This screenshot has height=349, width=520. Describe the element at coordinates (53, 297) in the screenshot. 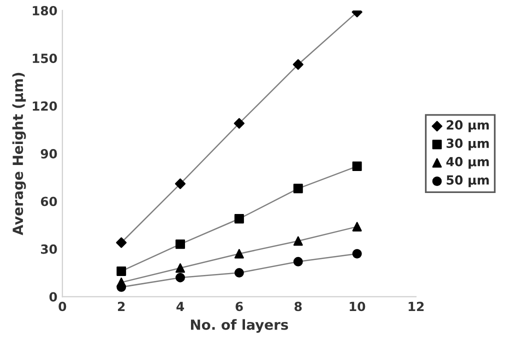

I see `y-tick-label: 0` at that location.